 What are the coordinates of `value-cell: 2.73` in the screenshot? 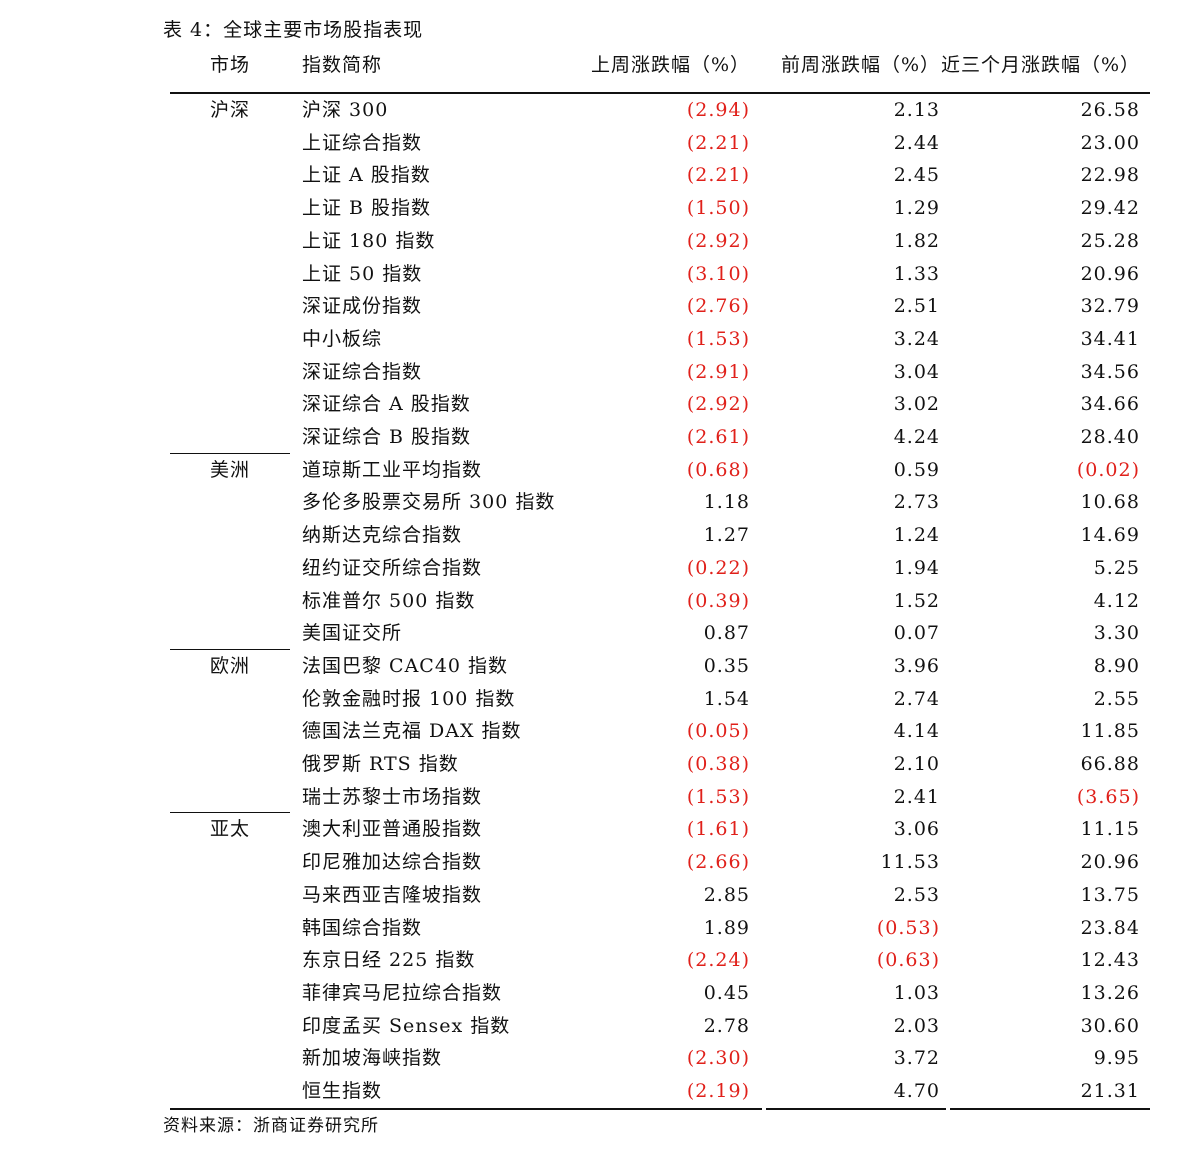 It's located at (916, 502).